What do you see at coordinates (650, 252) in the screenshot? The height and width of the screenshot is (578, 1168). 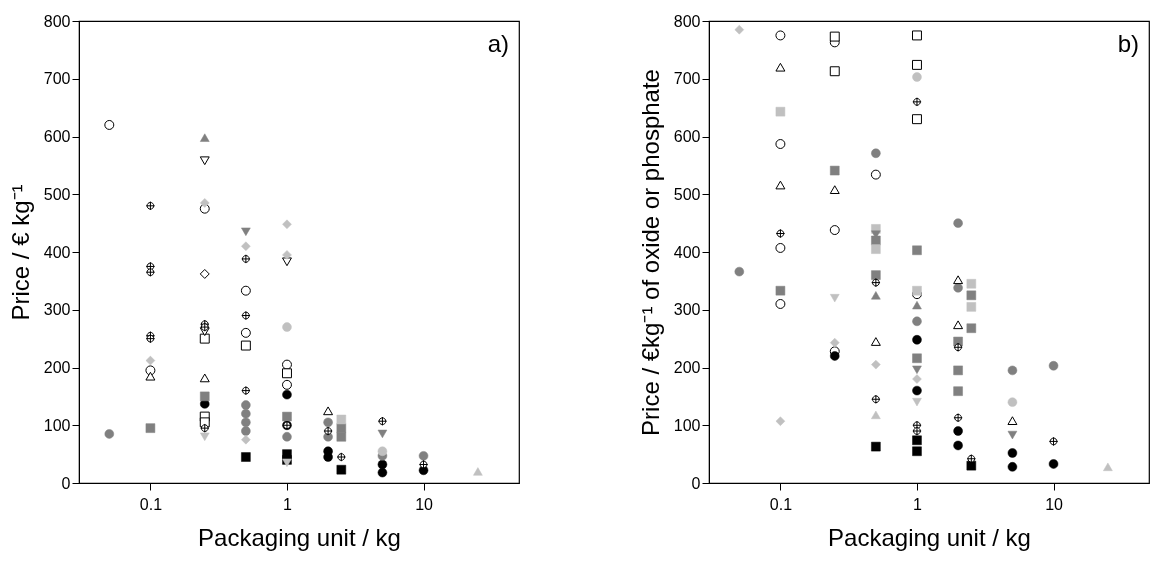 I see `y-axis-title: Price / €kg⁻¹ of oxide or phosphate` at bounding box center [650, 252].